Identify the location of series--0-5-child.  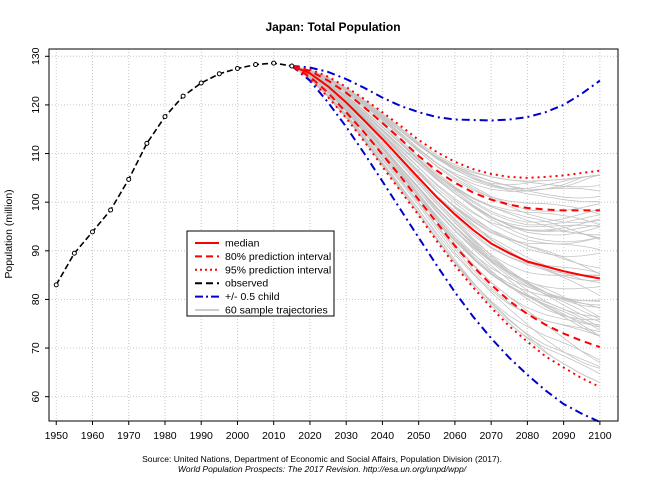
(446, 93).